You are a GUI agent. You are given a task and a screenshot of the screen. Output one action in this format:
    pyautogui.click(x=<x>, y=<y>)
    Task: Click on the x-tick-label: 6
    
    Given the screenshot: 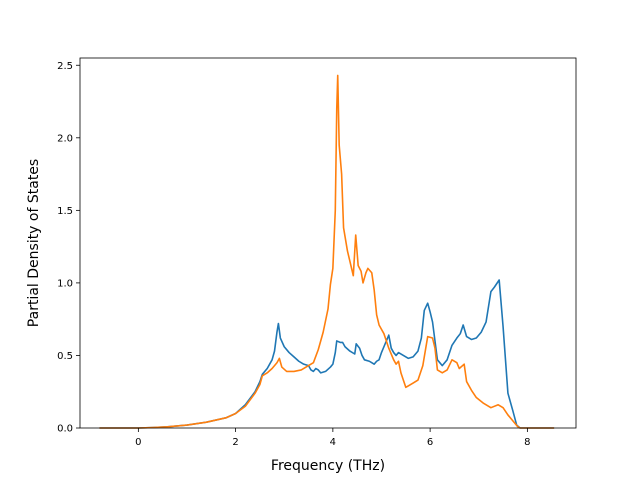 What is the action you would take?
    pyautogui.click(x=430, y=442)
    